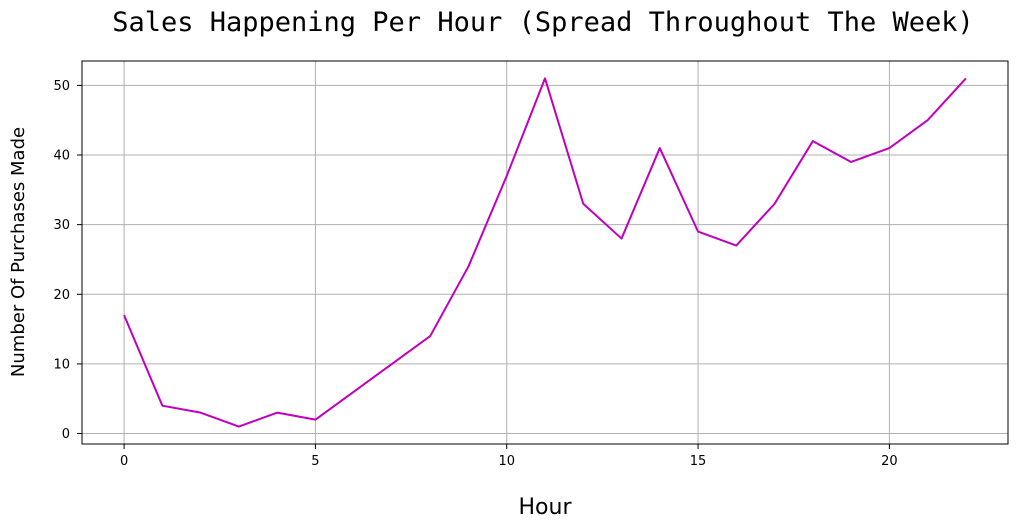  What do you see at coordinates (67, 260) in the screenshot?
I see `y-ticks: 0 10 20 30 40 50` at bounding box center [67, 260].